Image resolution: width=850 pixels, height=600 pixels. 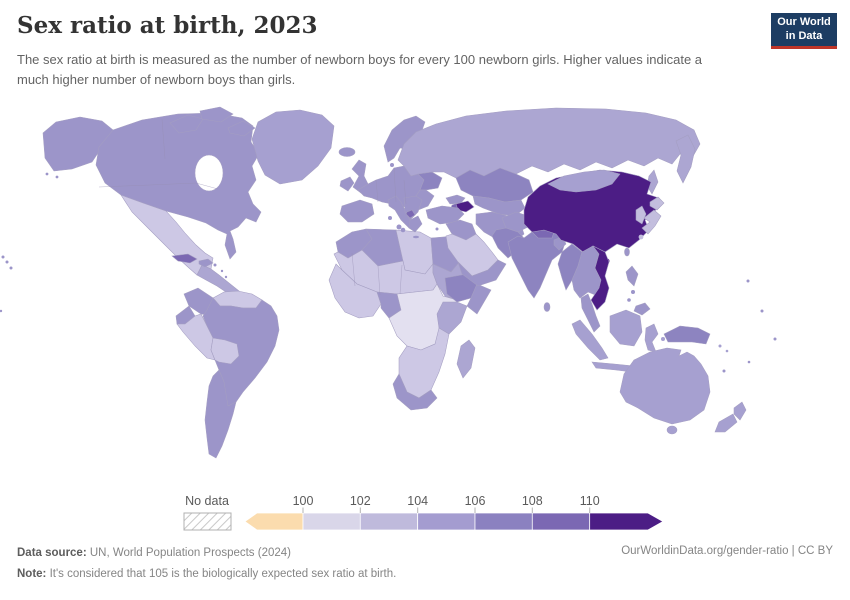 I want to click on region-west-africa, so click(x=355, y=291).